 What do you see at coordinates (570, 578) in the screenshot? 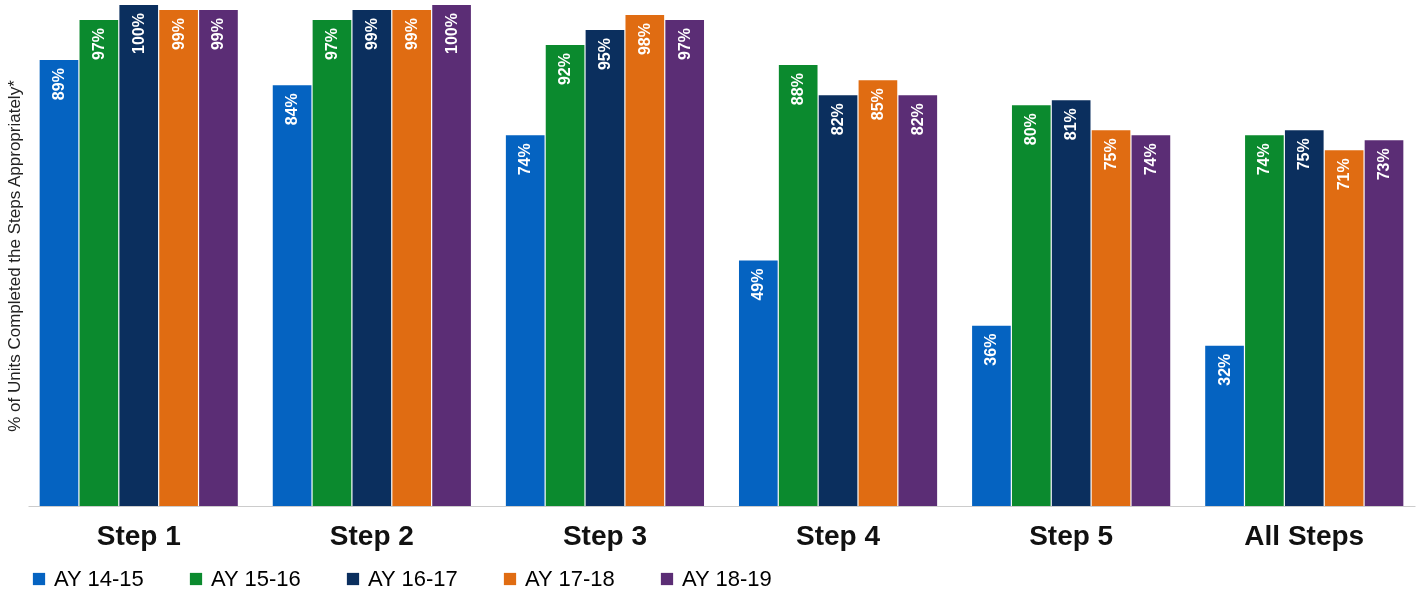
I see `legend-label: AY 17-18` at bounding box center [570, 578].